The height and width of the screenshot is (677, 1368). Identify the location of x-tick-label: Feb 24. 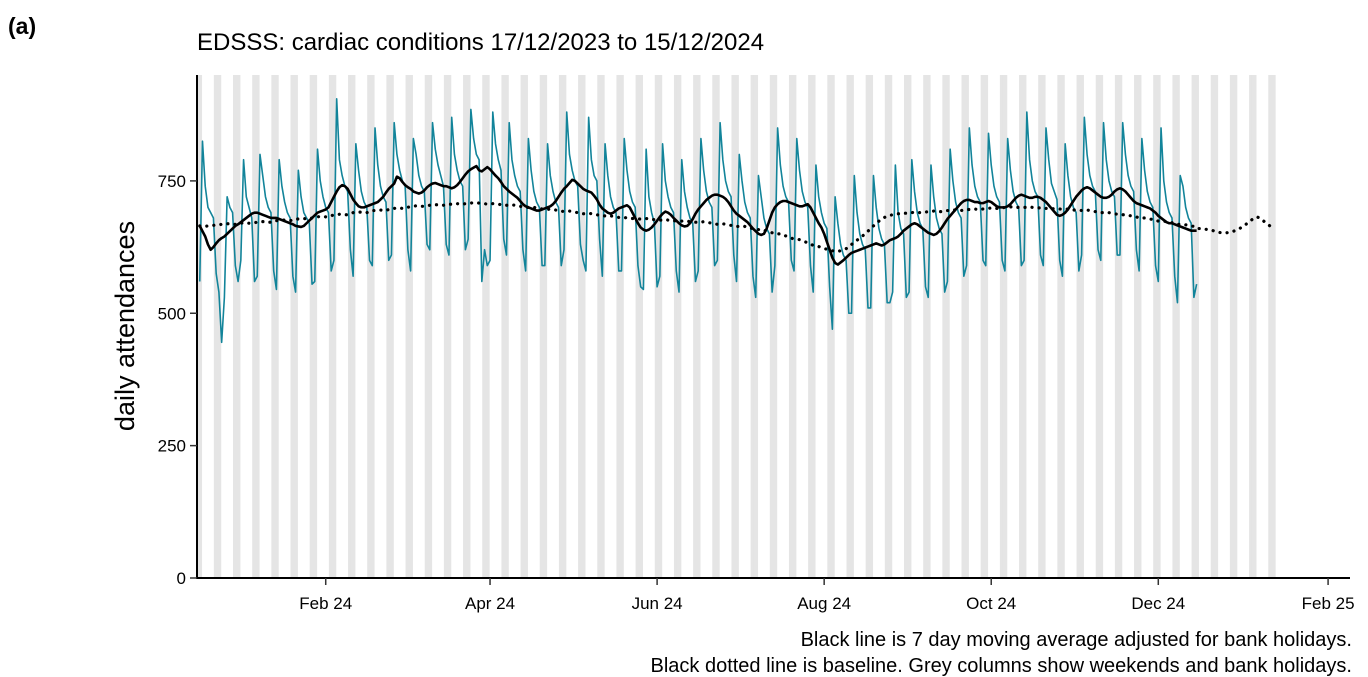
(325, 603).